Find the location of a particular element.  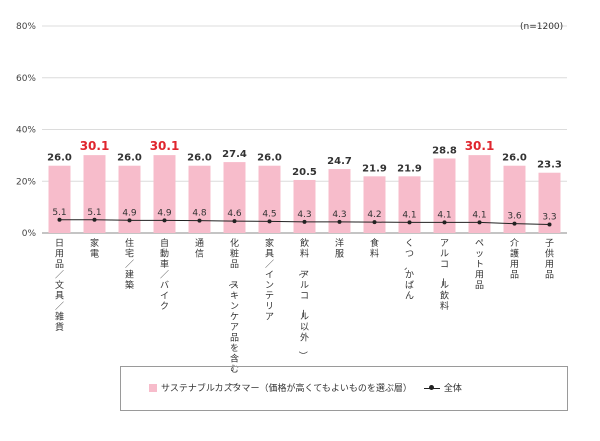

bar-value-label: 23.3 is located at coordinates (549, 165).